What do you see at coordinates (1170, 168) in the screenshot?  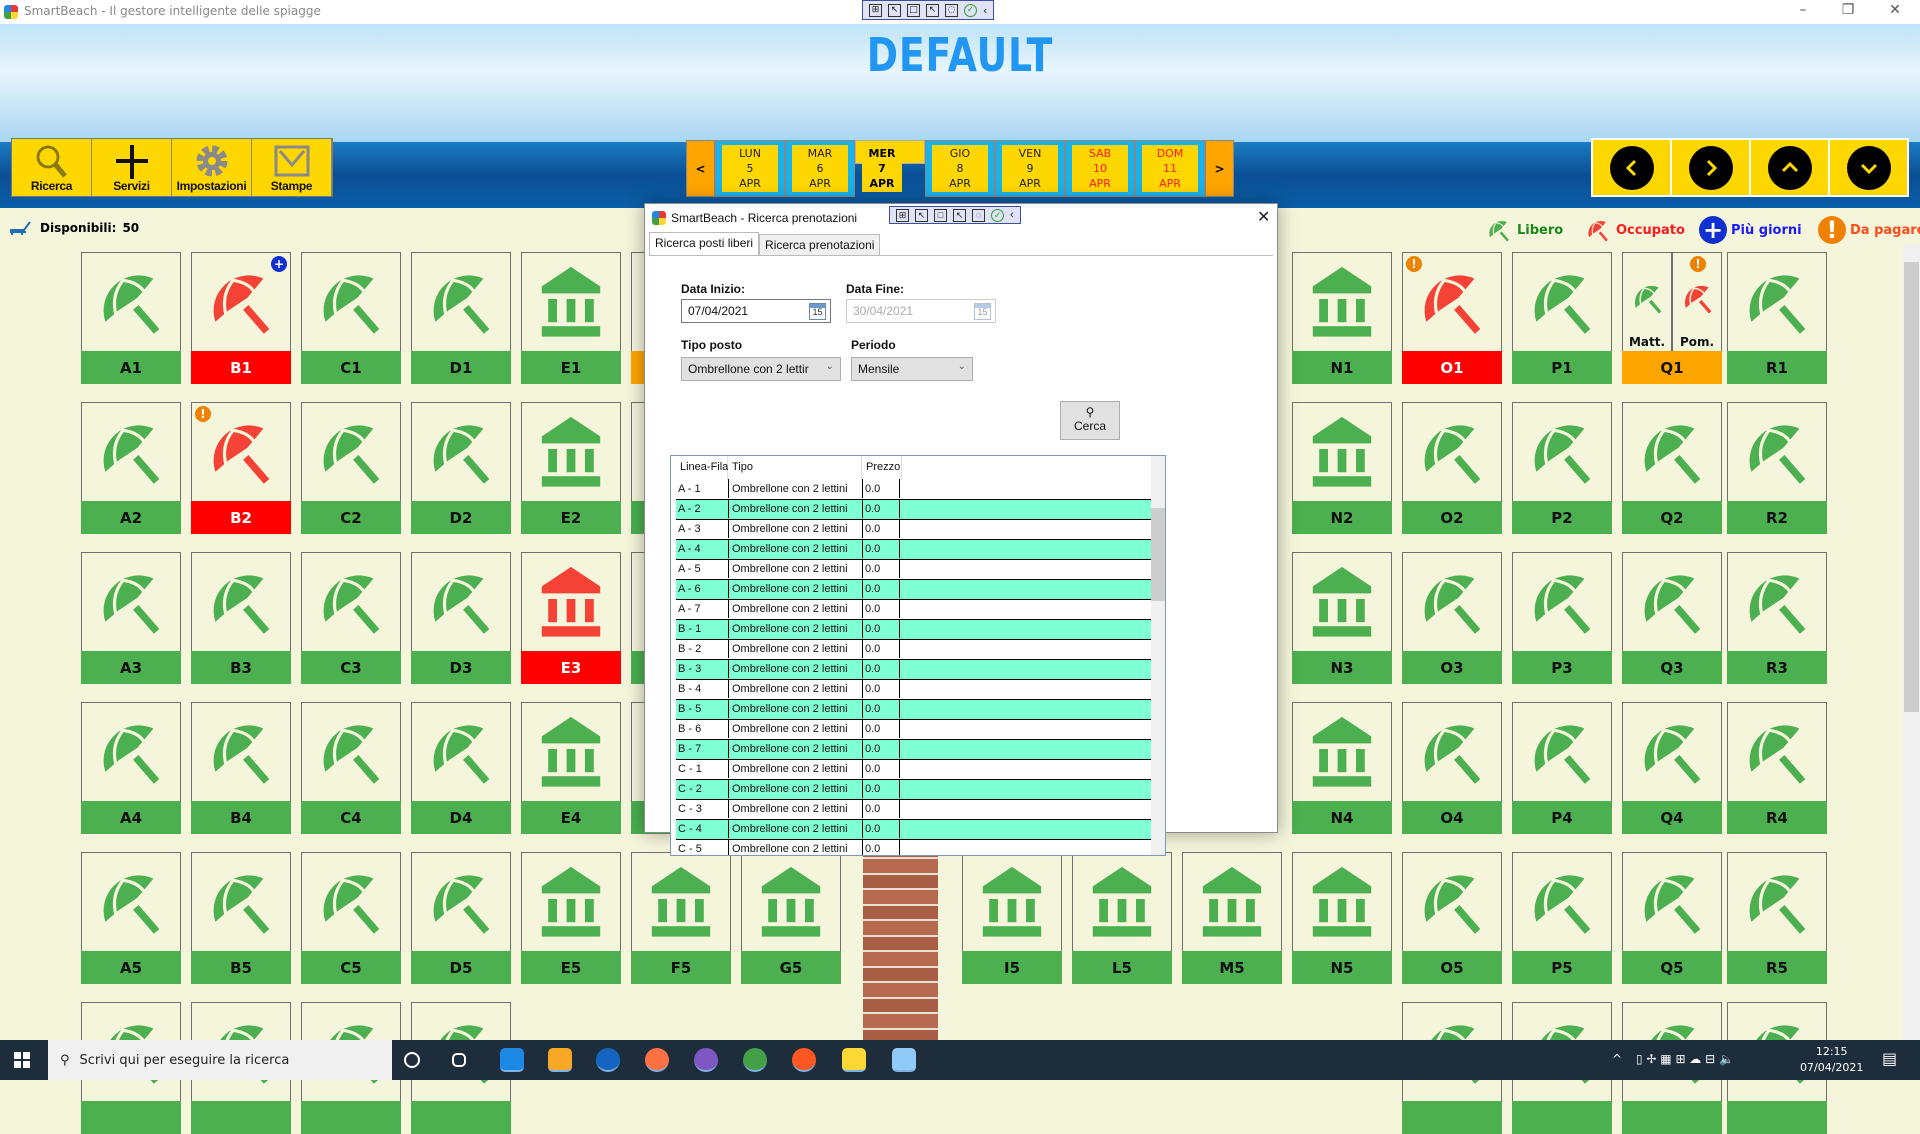 I see `day-dom: DOM 11 APR` at bounding box center [1170, 168].